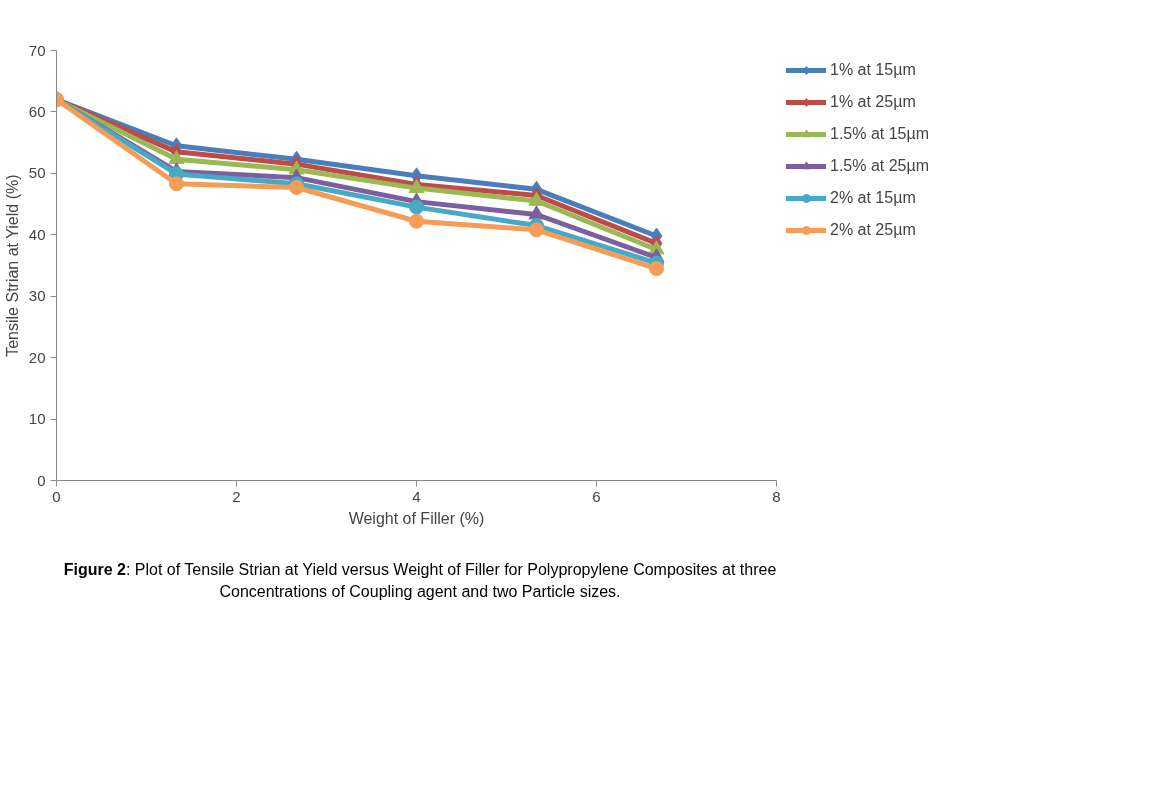 The image size is (1160, 789). Describe the element at coordinates (596, 496) in the screenshot. I see `x-tick-label: 6` at that location.